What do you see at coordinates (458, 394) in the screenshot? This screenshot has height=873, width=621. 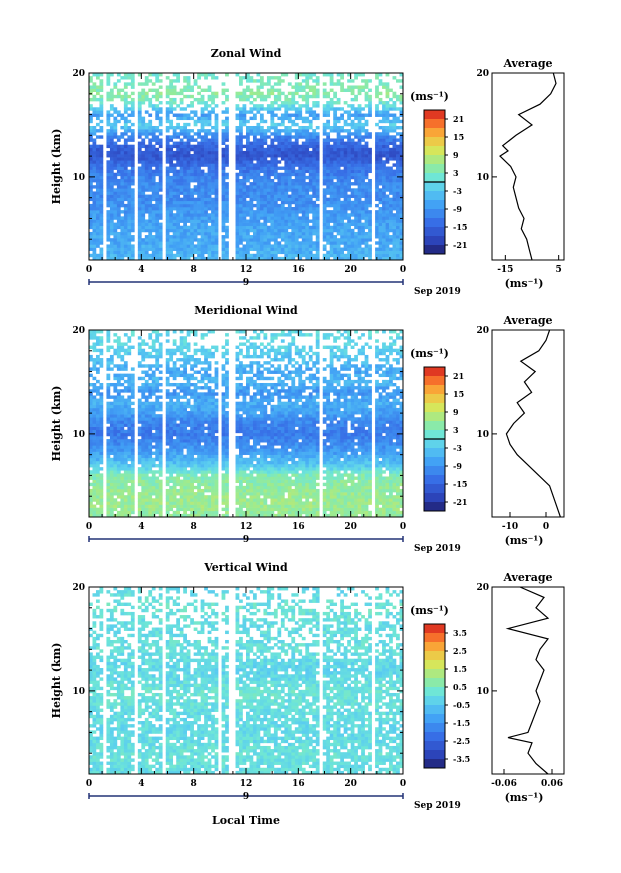 I see `colorbar-tick-label: 15` at bounding box center [458, 394].